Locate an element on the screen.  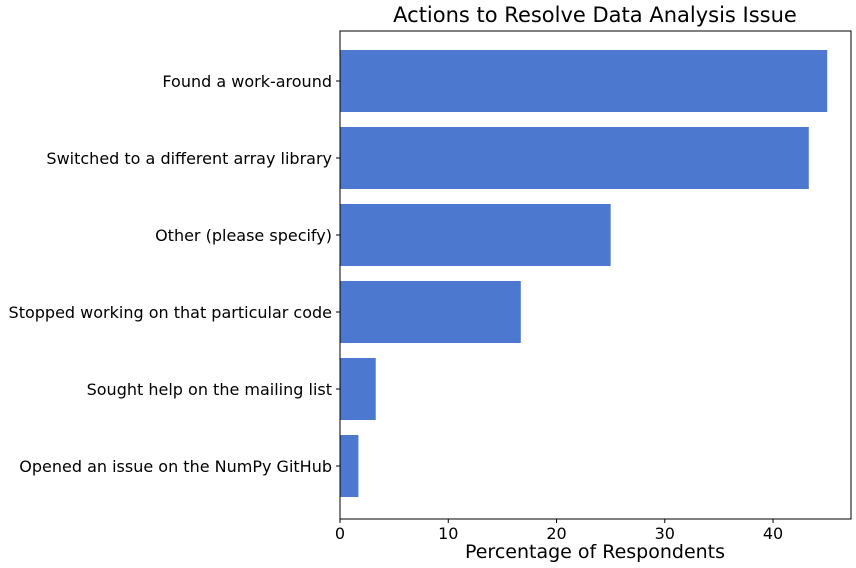
x-axis-ticks: 0 10 20 30 40 is located at coordinates (559, 531).